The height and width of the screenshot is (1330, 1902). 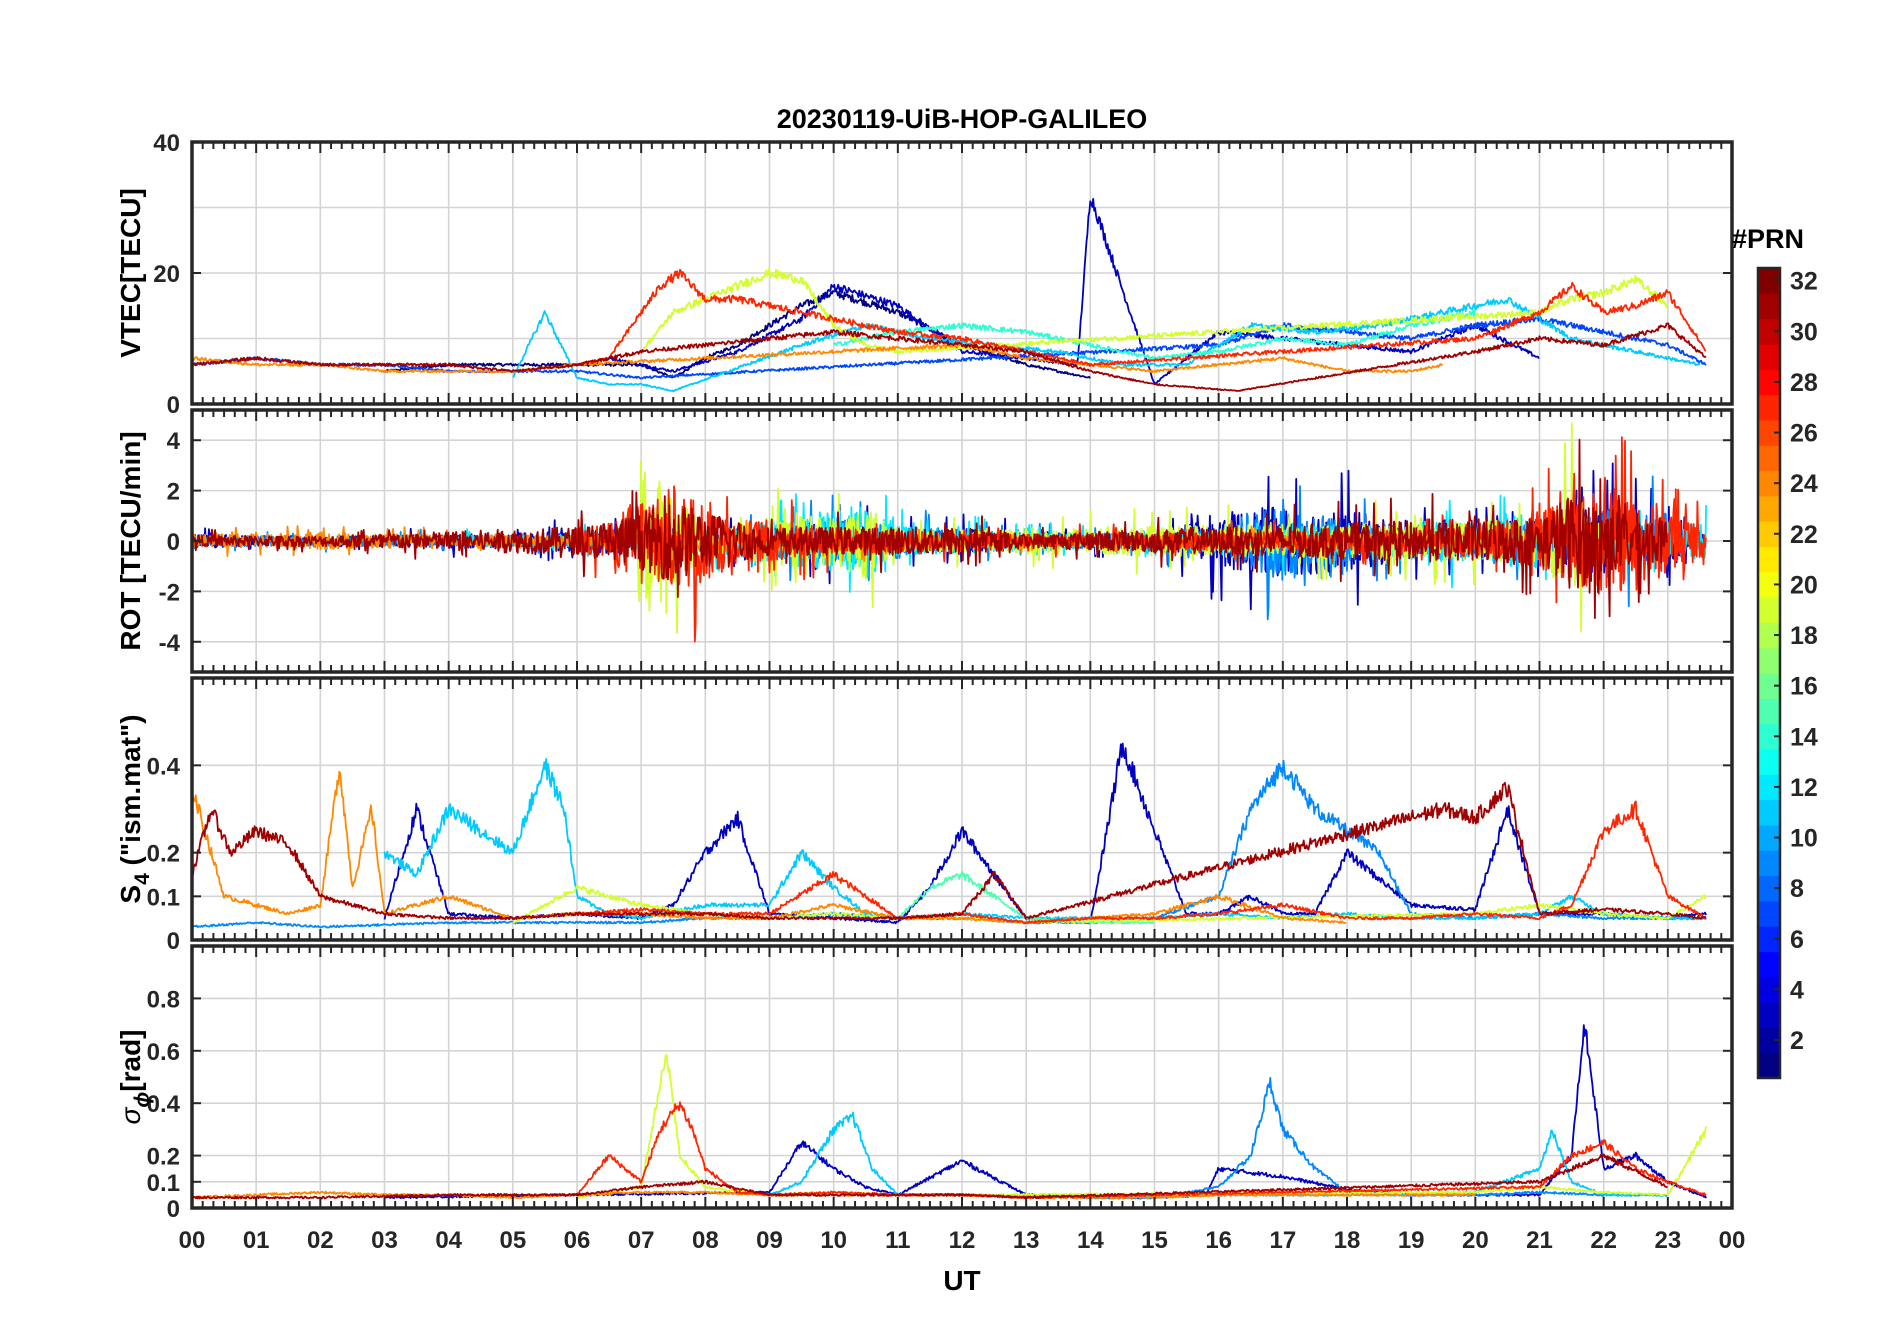 What do you see at coordinates (1539, 1240) in the screenshot?
I see `x-tick-label: 21` at bounding box center [1539, 1240].